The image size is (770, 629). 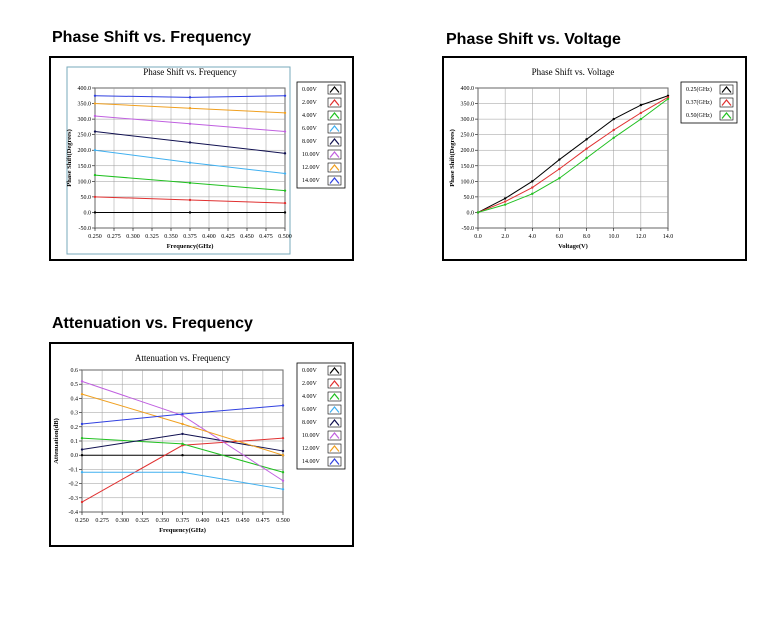 What do you see at coordinates (75, 414) in the screenshot?
I see `y-tick-label: 0.3` at bounding box center [75, 414].